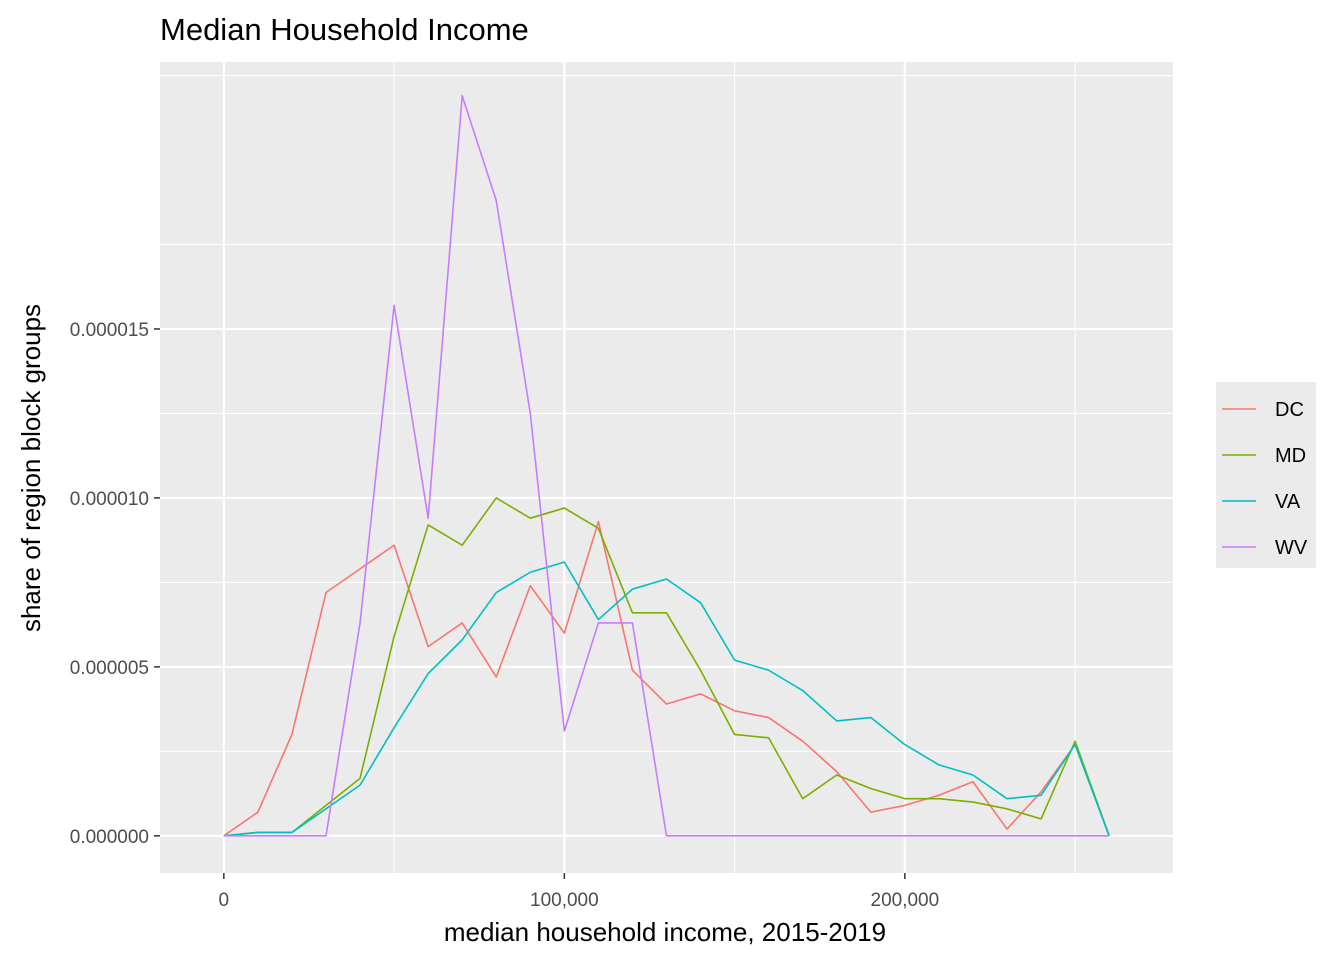 This screenshot has height=960, width=1344. Describe the element at coordinates (1289, 410) in the screenshot. I see `legend-label-dc: DC` at that location.